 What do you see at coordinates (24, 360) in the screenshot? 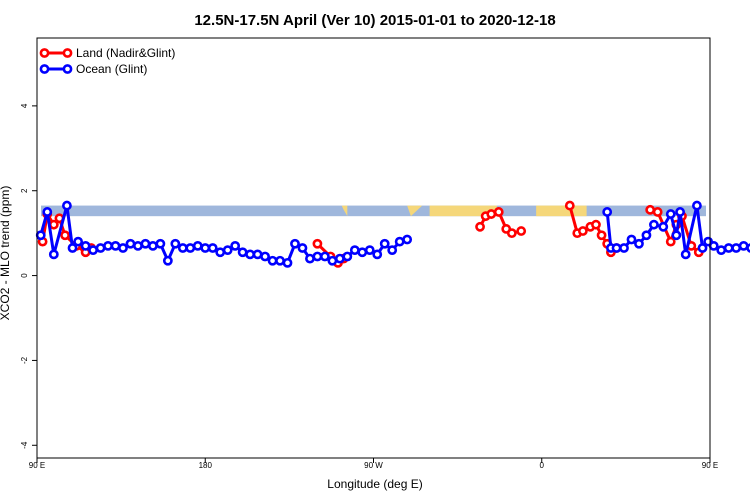
I see `y-tick-label: -2` at bounding box center [24, 360].